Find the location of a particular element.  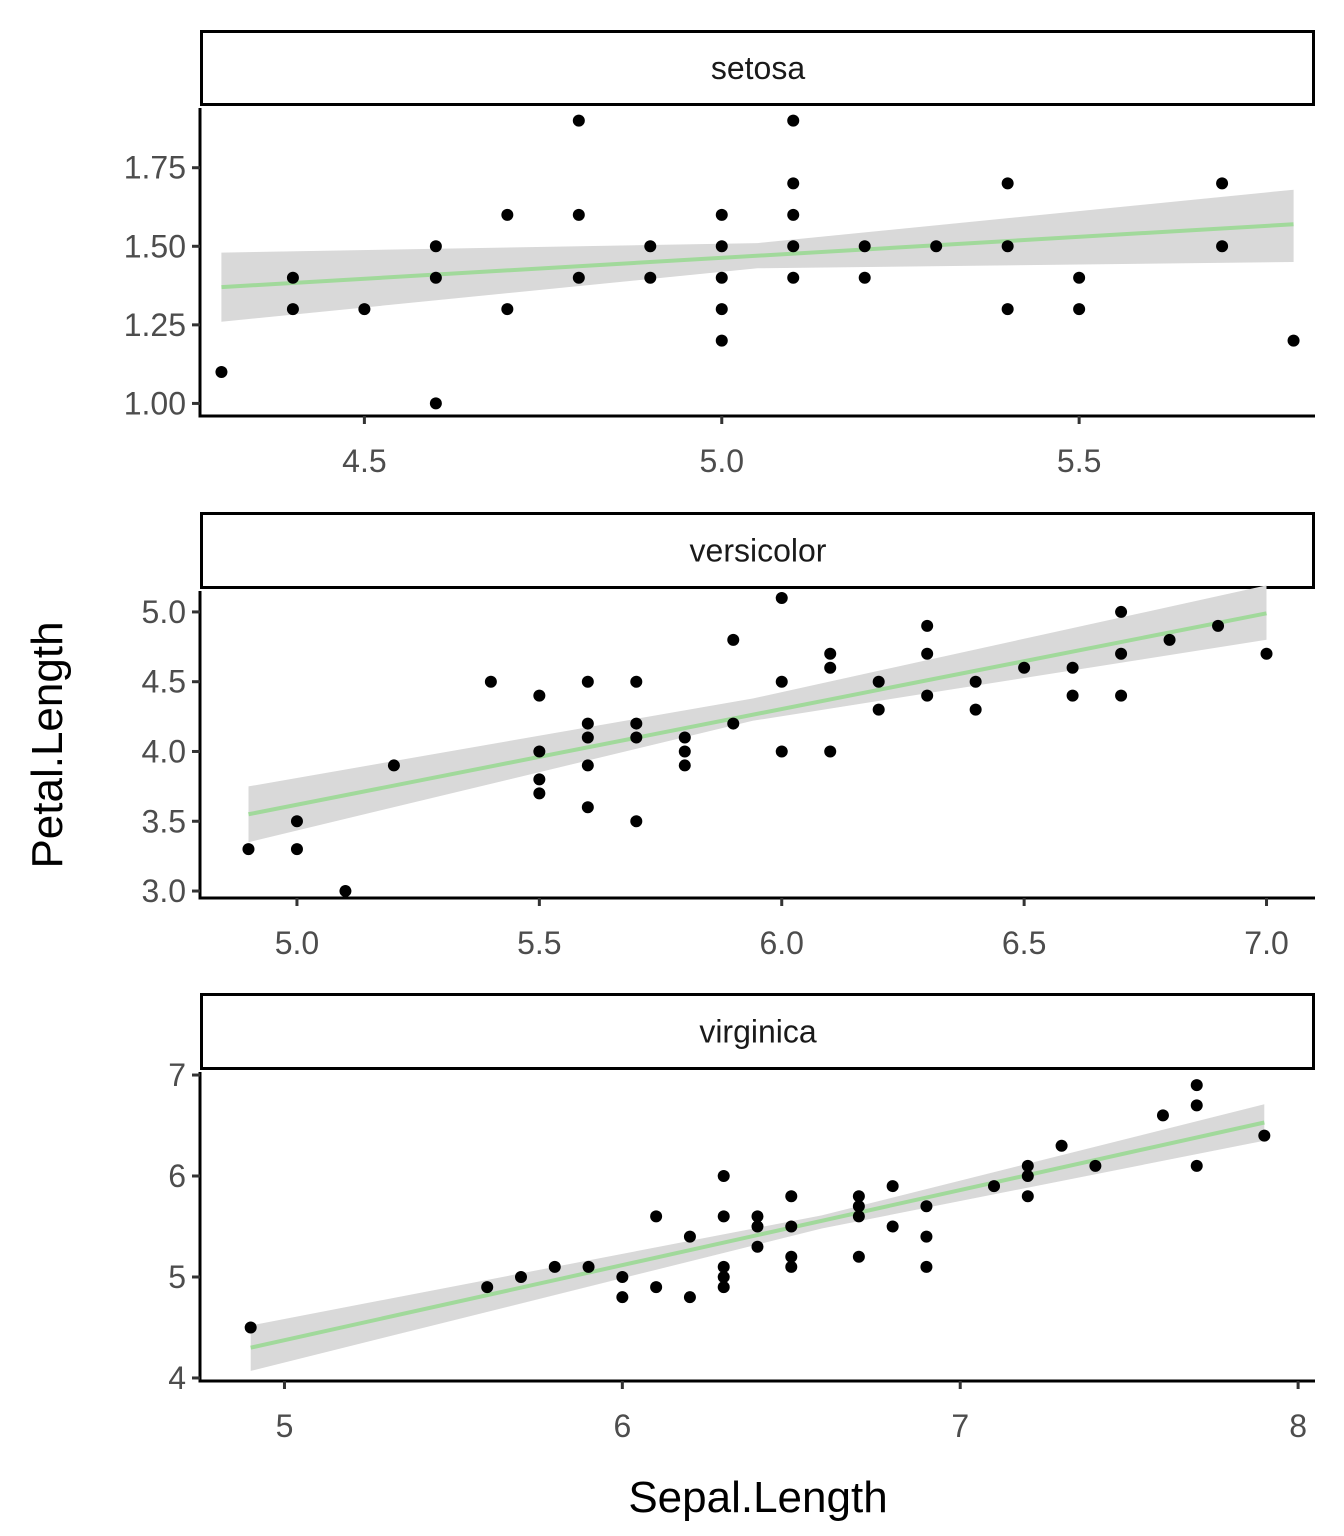

x-tick-label: 5.5 is located at coordinates (1079, 461).